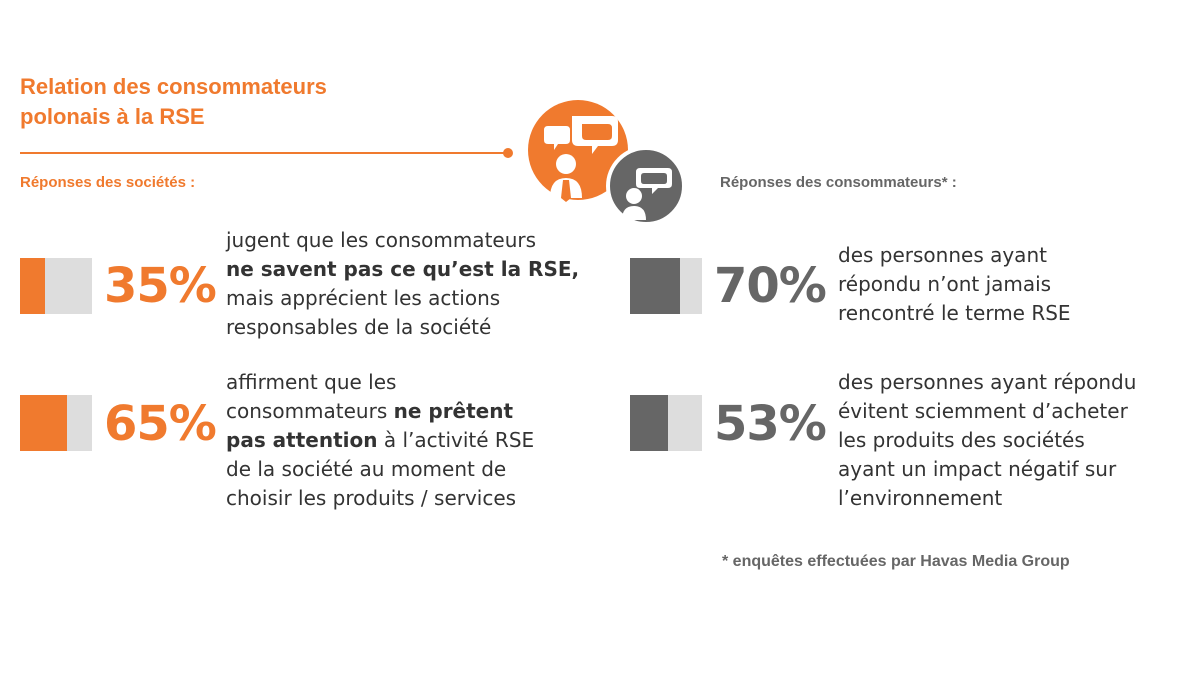 The width and height of the screenshot is (1200, 675). What do you see at coordinates (302, 440) in the screenshot?
I see `desc-bold-text: pas attention` at bounding box center [302, 440].